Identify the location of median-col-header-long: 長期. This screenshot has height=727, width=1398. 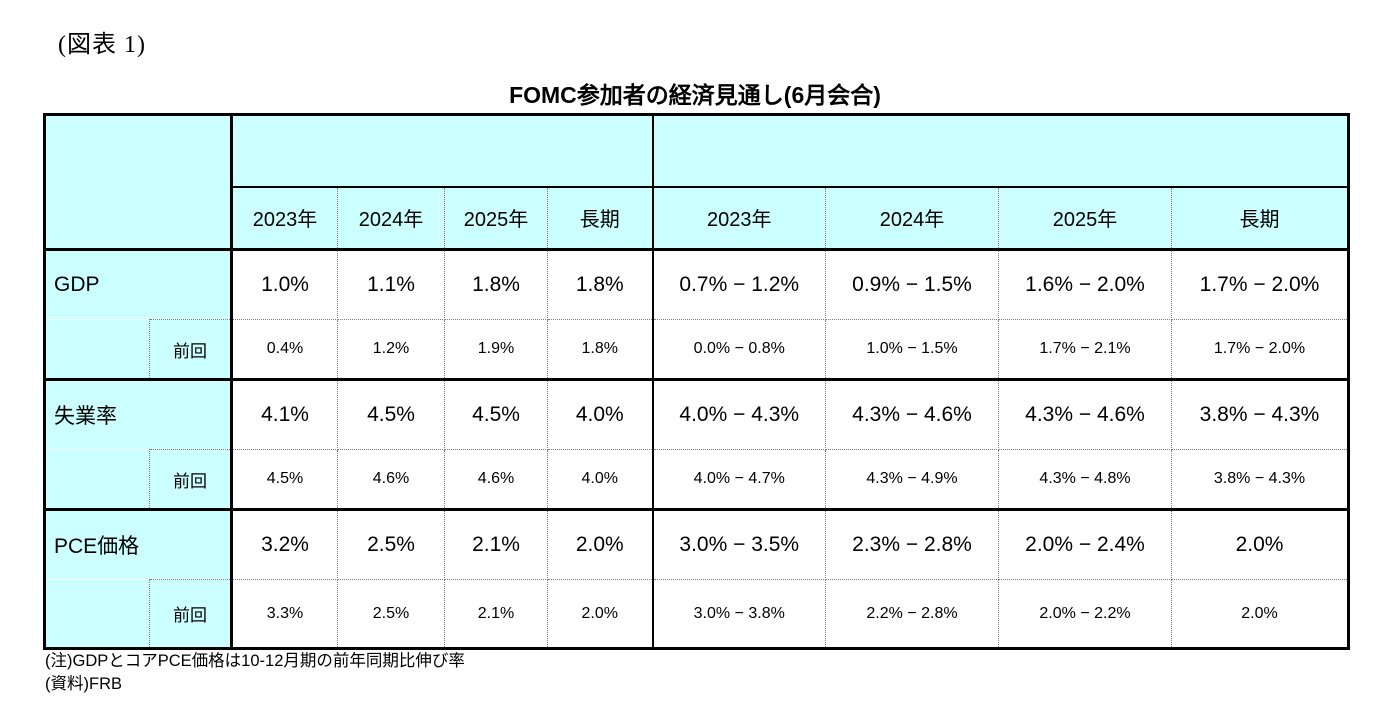
(600, 218).